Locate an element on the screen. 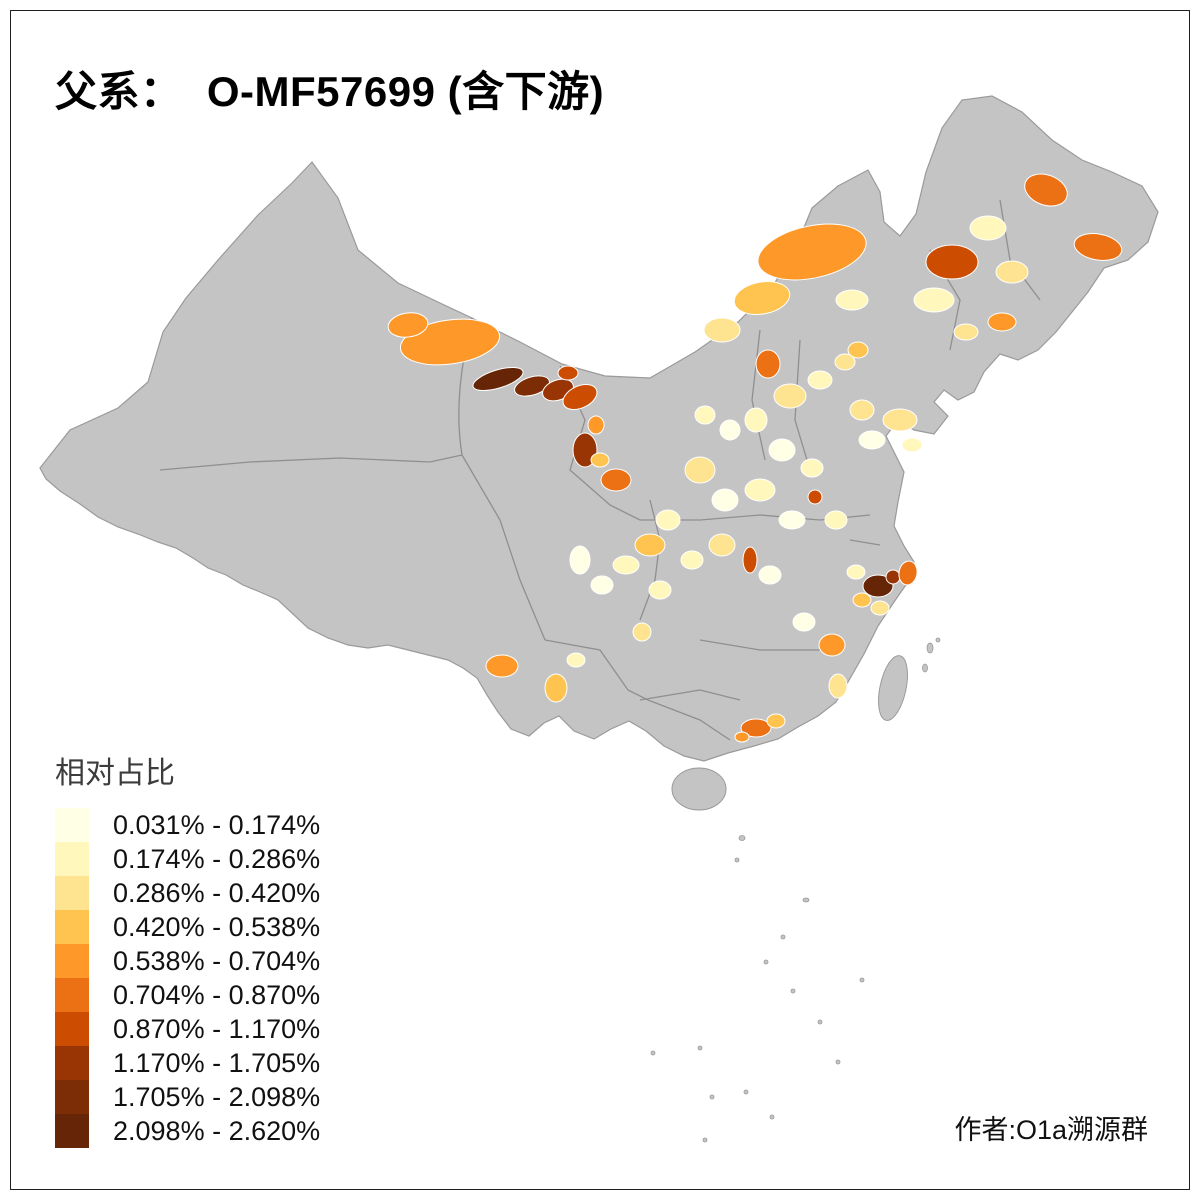 The width and height of the screenshot is (1200, 1200). legend-label: 1.705% - 2.098% is located at coordinates (217, 1097).